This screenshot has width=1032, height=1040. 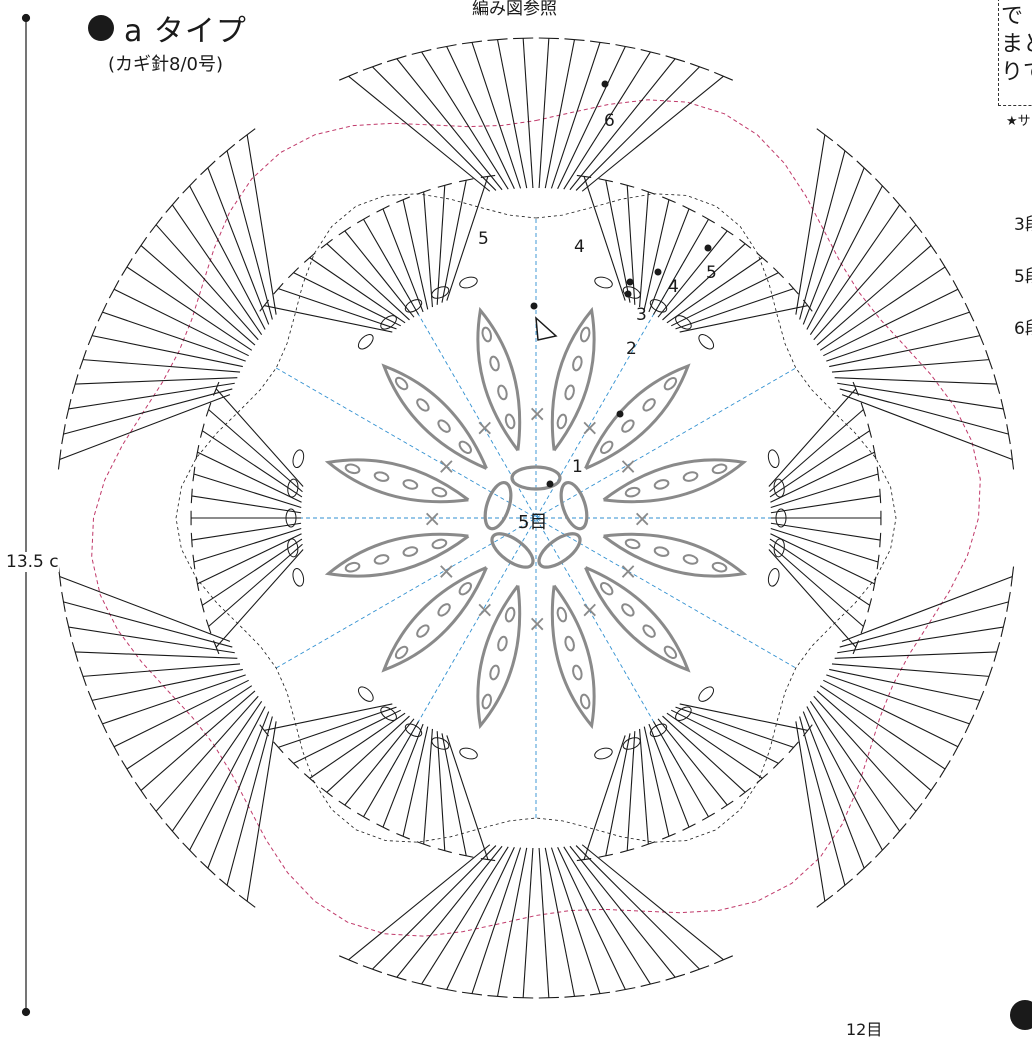 I want to click on round-number-4b: 4, so click(x=673, y=287).